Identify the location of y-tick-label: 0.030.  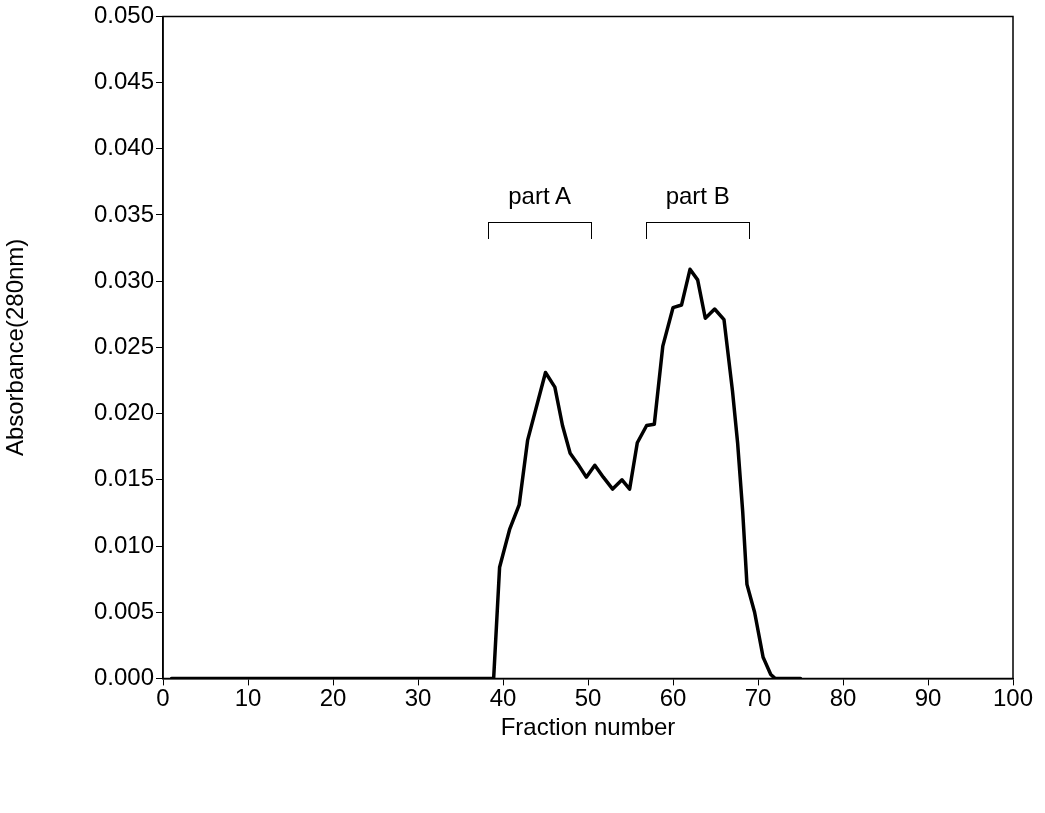
(123, 279).